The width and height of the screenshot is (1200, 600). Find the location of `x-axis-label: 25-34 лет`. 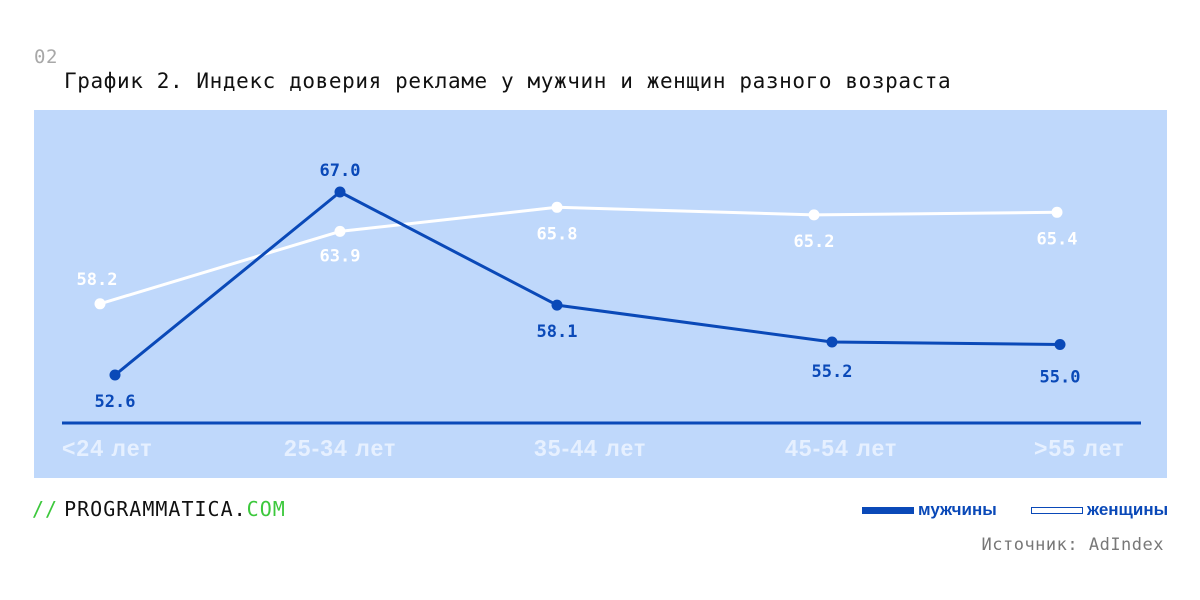

x-axis-label: 25-34 лет is located at coordinates (340, 448).